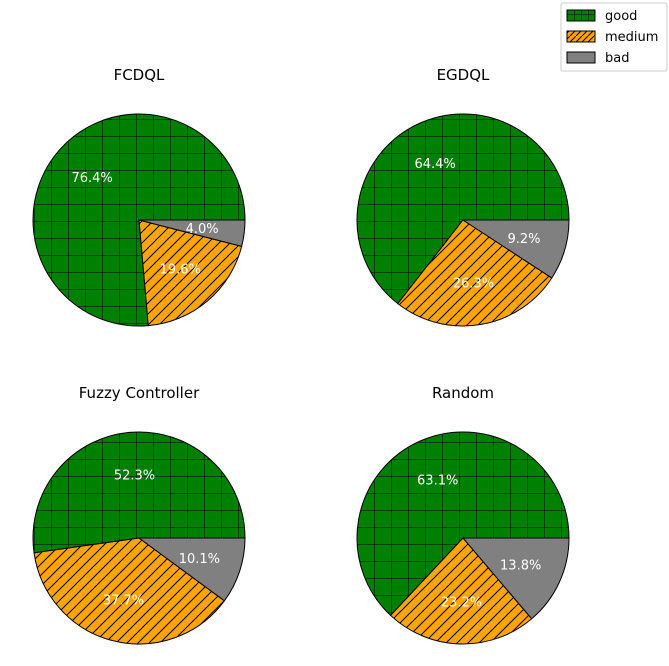  Describe the element at coordinates (463, 393) in the screenshot. I see `pie-title: Random` at that location.